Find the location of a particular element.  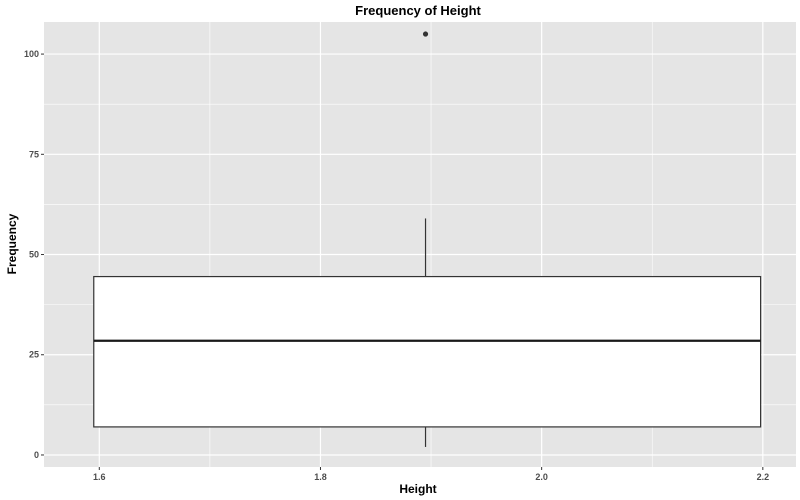

x-tick-label: 2.0 is located at coordinates (541, 477).